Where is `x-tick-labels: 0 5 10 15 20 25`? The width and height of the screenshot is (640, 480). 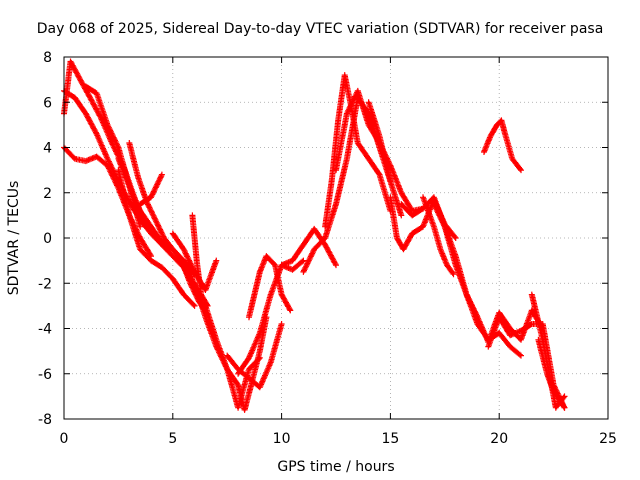 x-tick-labels: 0 5 10 15 20 25 is located at coordinates (338, 439).